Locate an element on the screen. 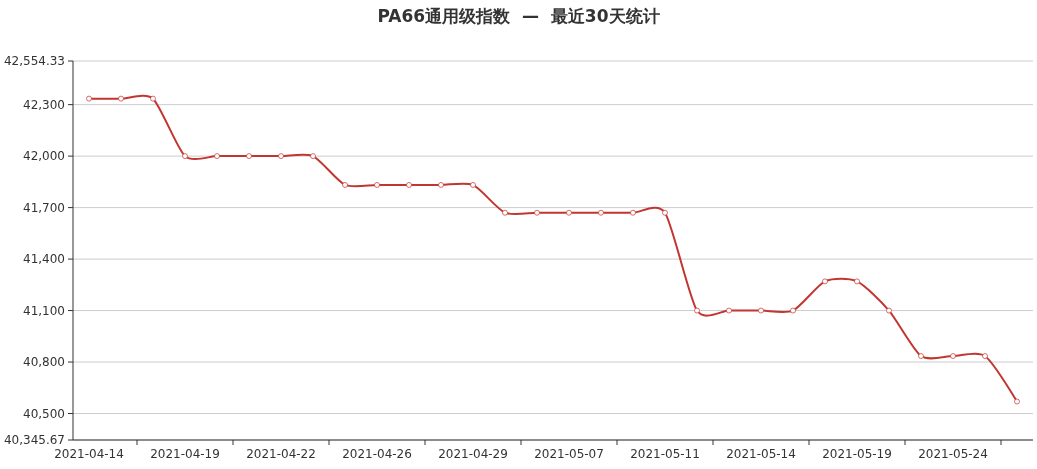  y-tick-label: 42,300 is located at coordinates (44, 104).